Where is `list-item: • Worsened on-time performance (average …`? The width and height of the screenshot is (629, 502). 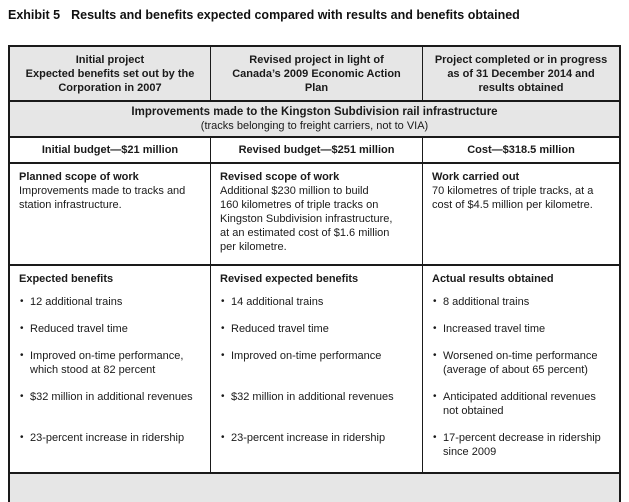 list-item: • Worsened on-time performance (average … is located at coordinates (520, 369).